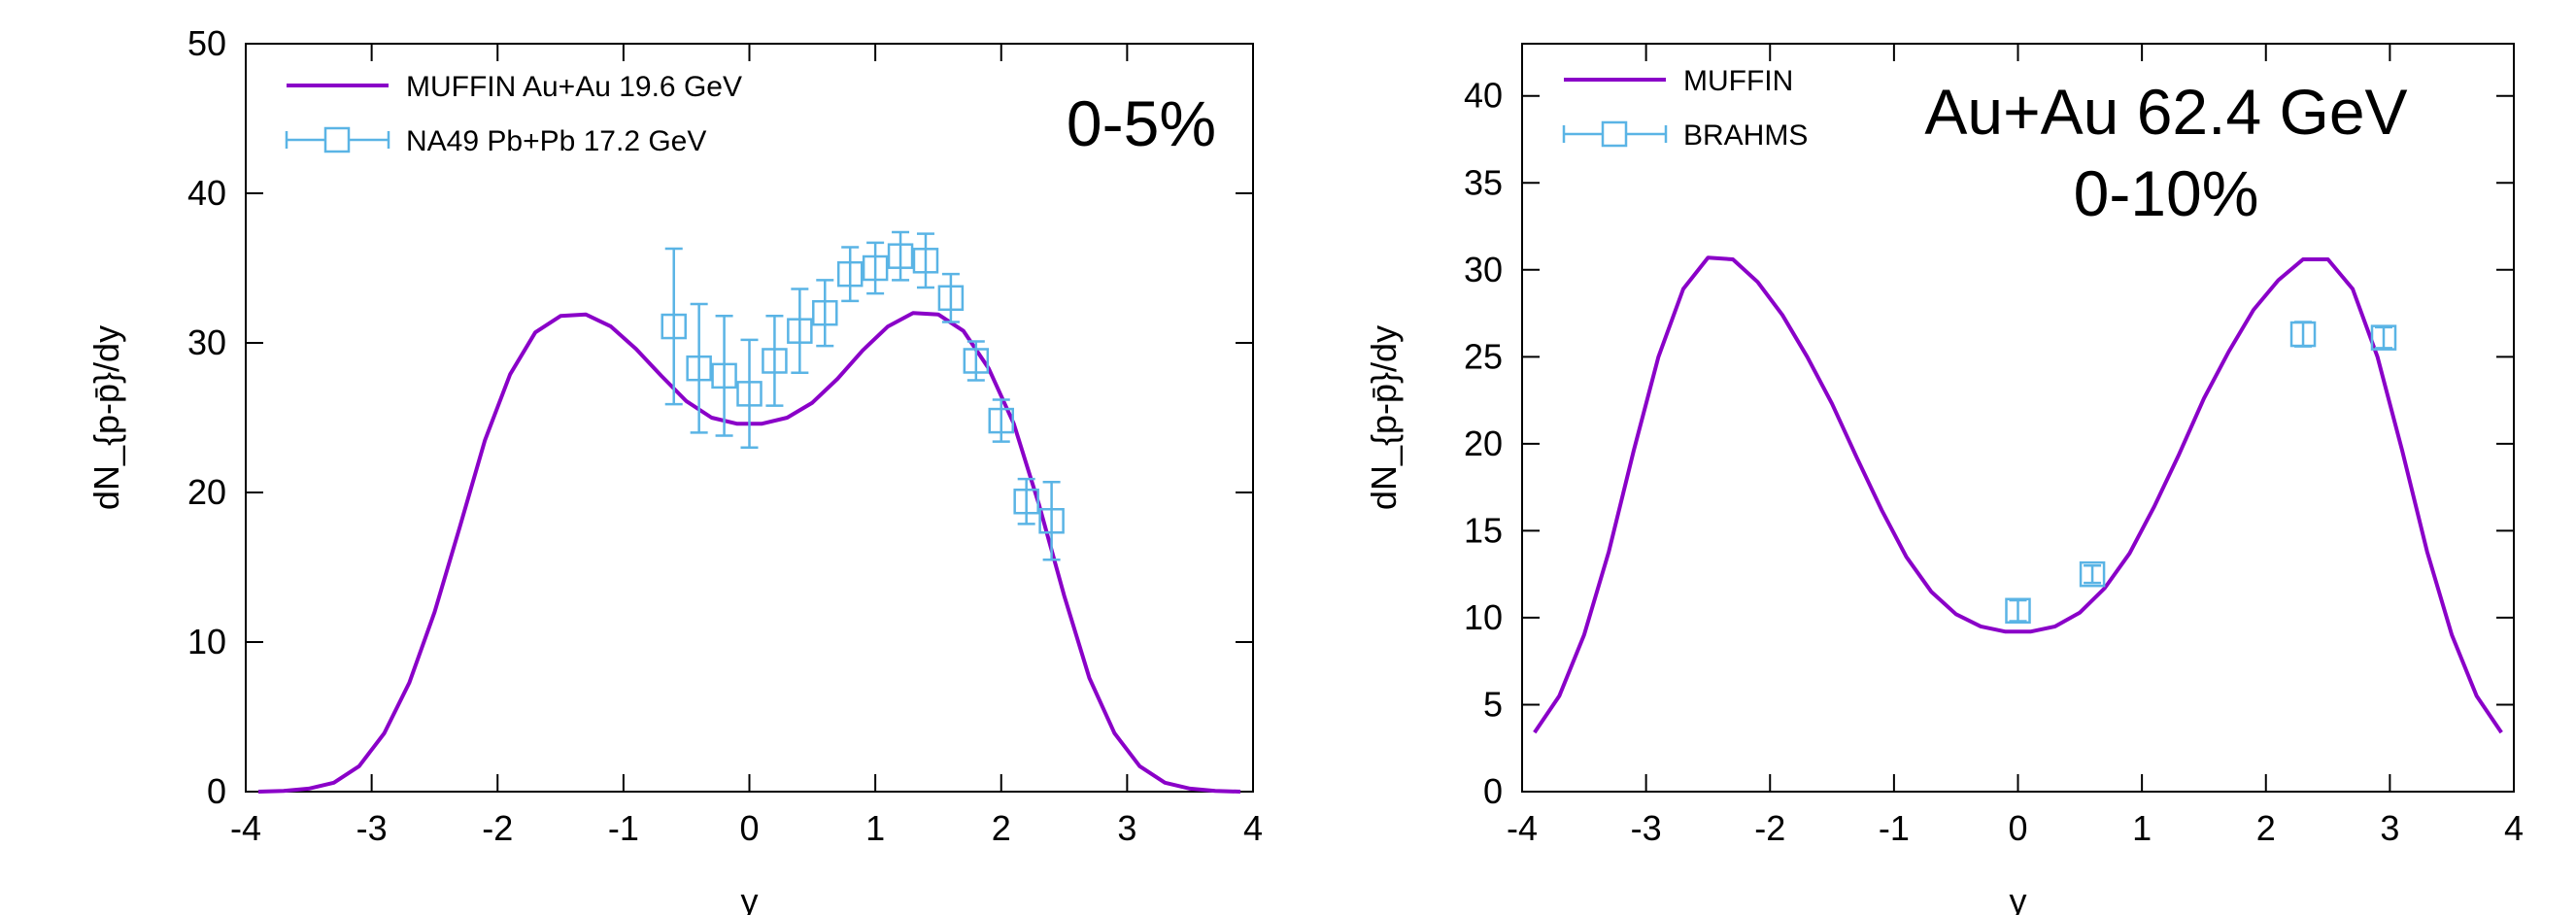  Describe the element at coordinates (1738, 81) in the screenshot. I see `legend-label: MUFFIN` at that location.